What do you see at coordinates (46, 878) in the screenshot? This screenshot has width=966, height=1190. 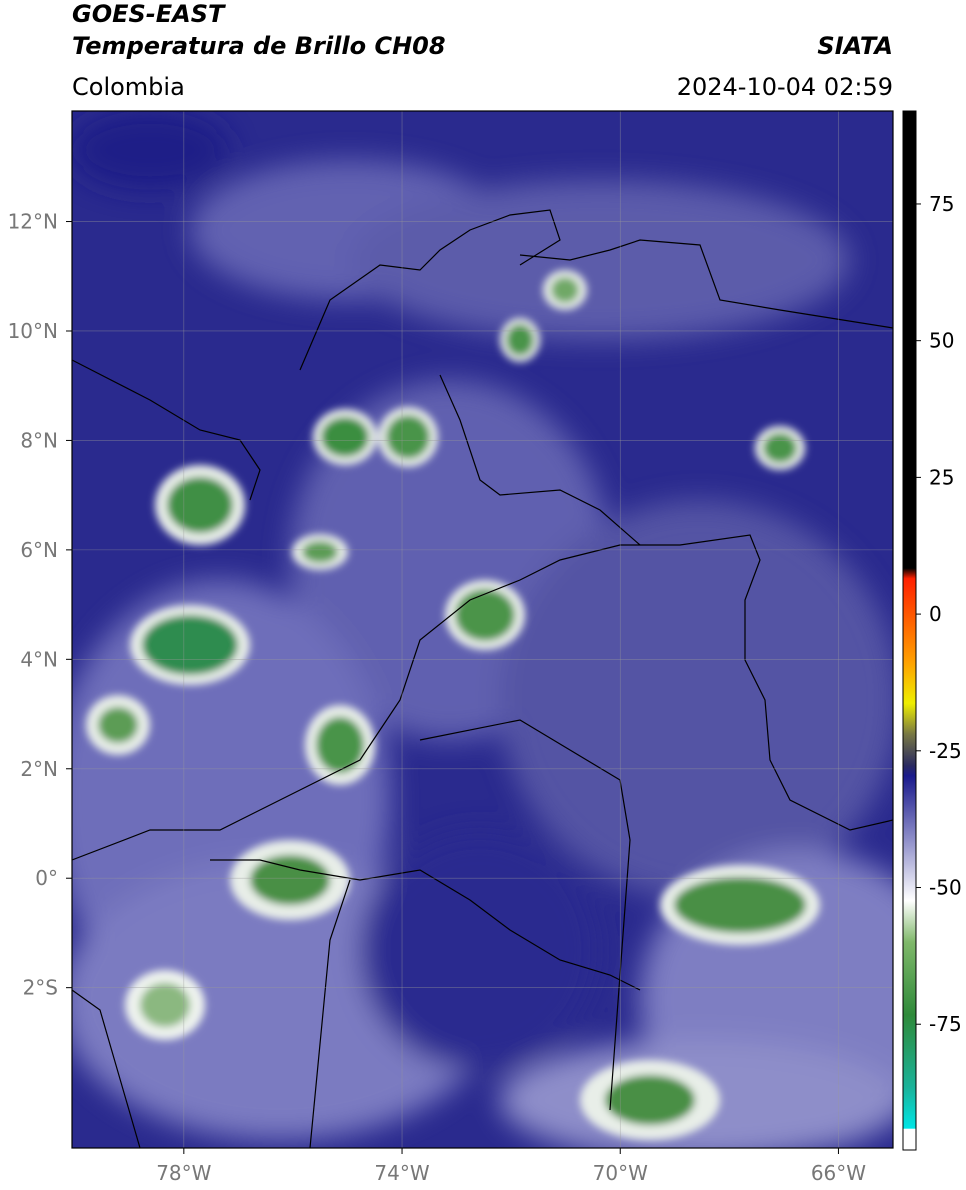 I see `y-tick-label: 0°` at bounding box center [46, 878].